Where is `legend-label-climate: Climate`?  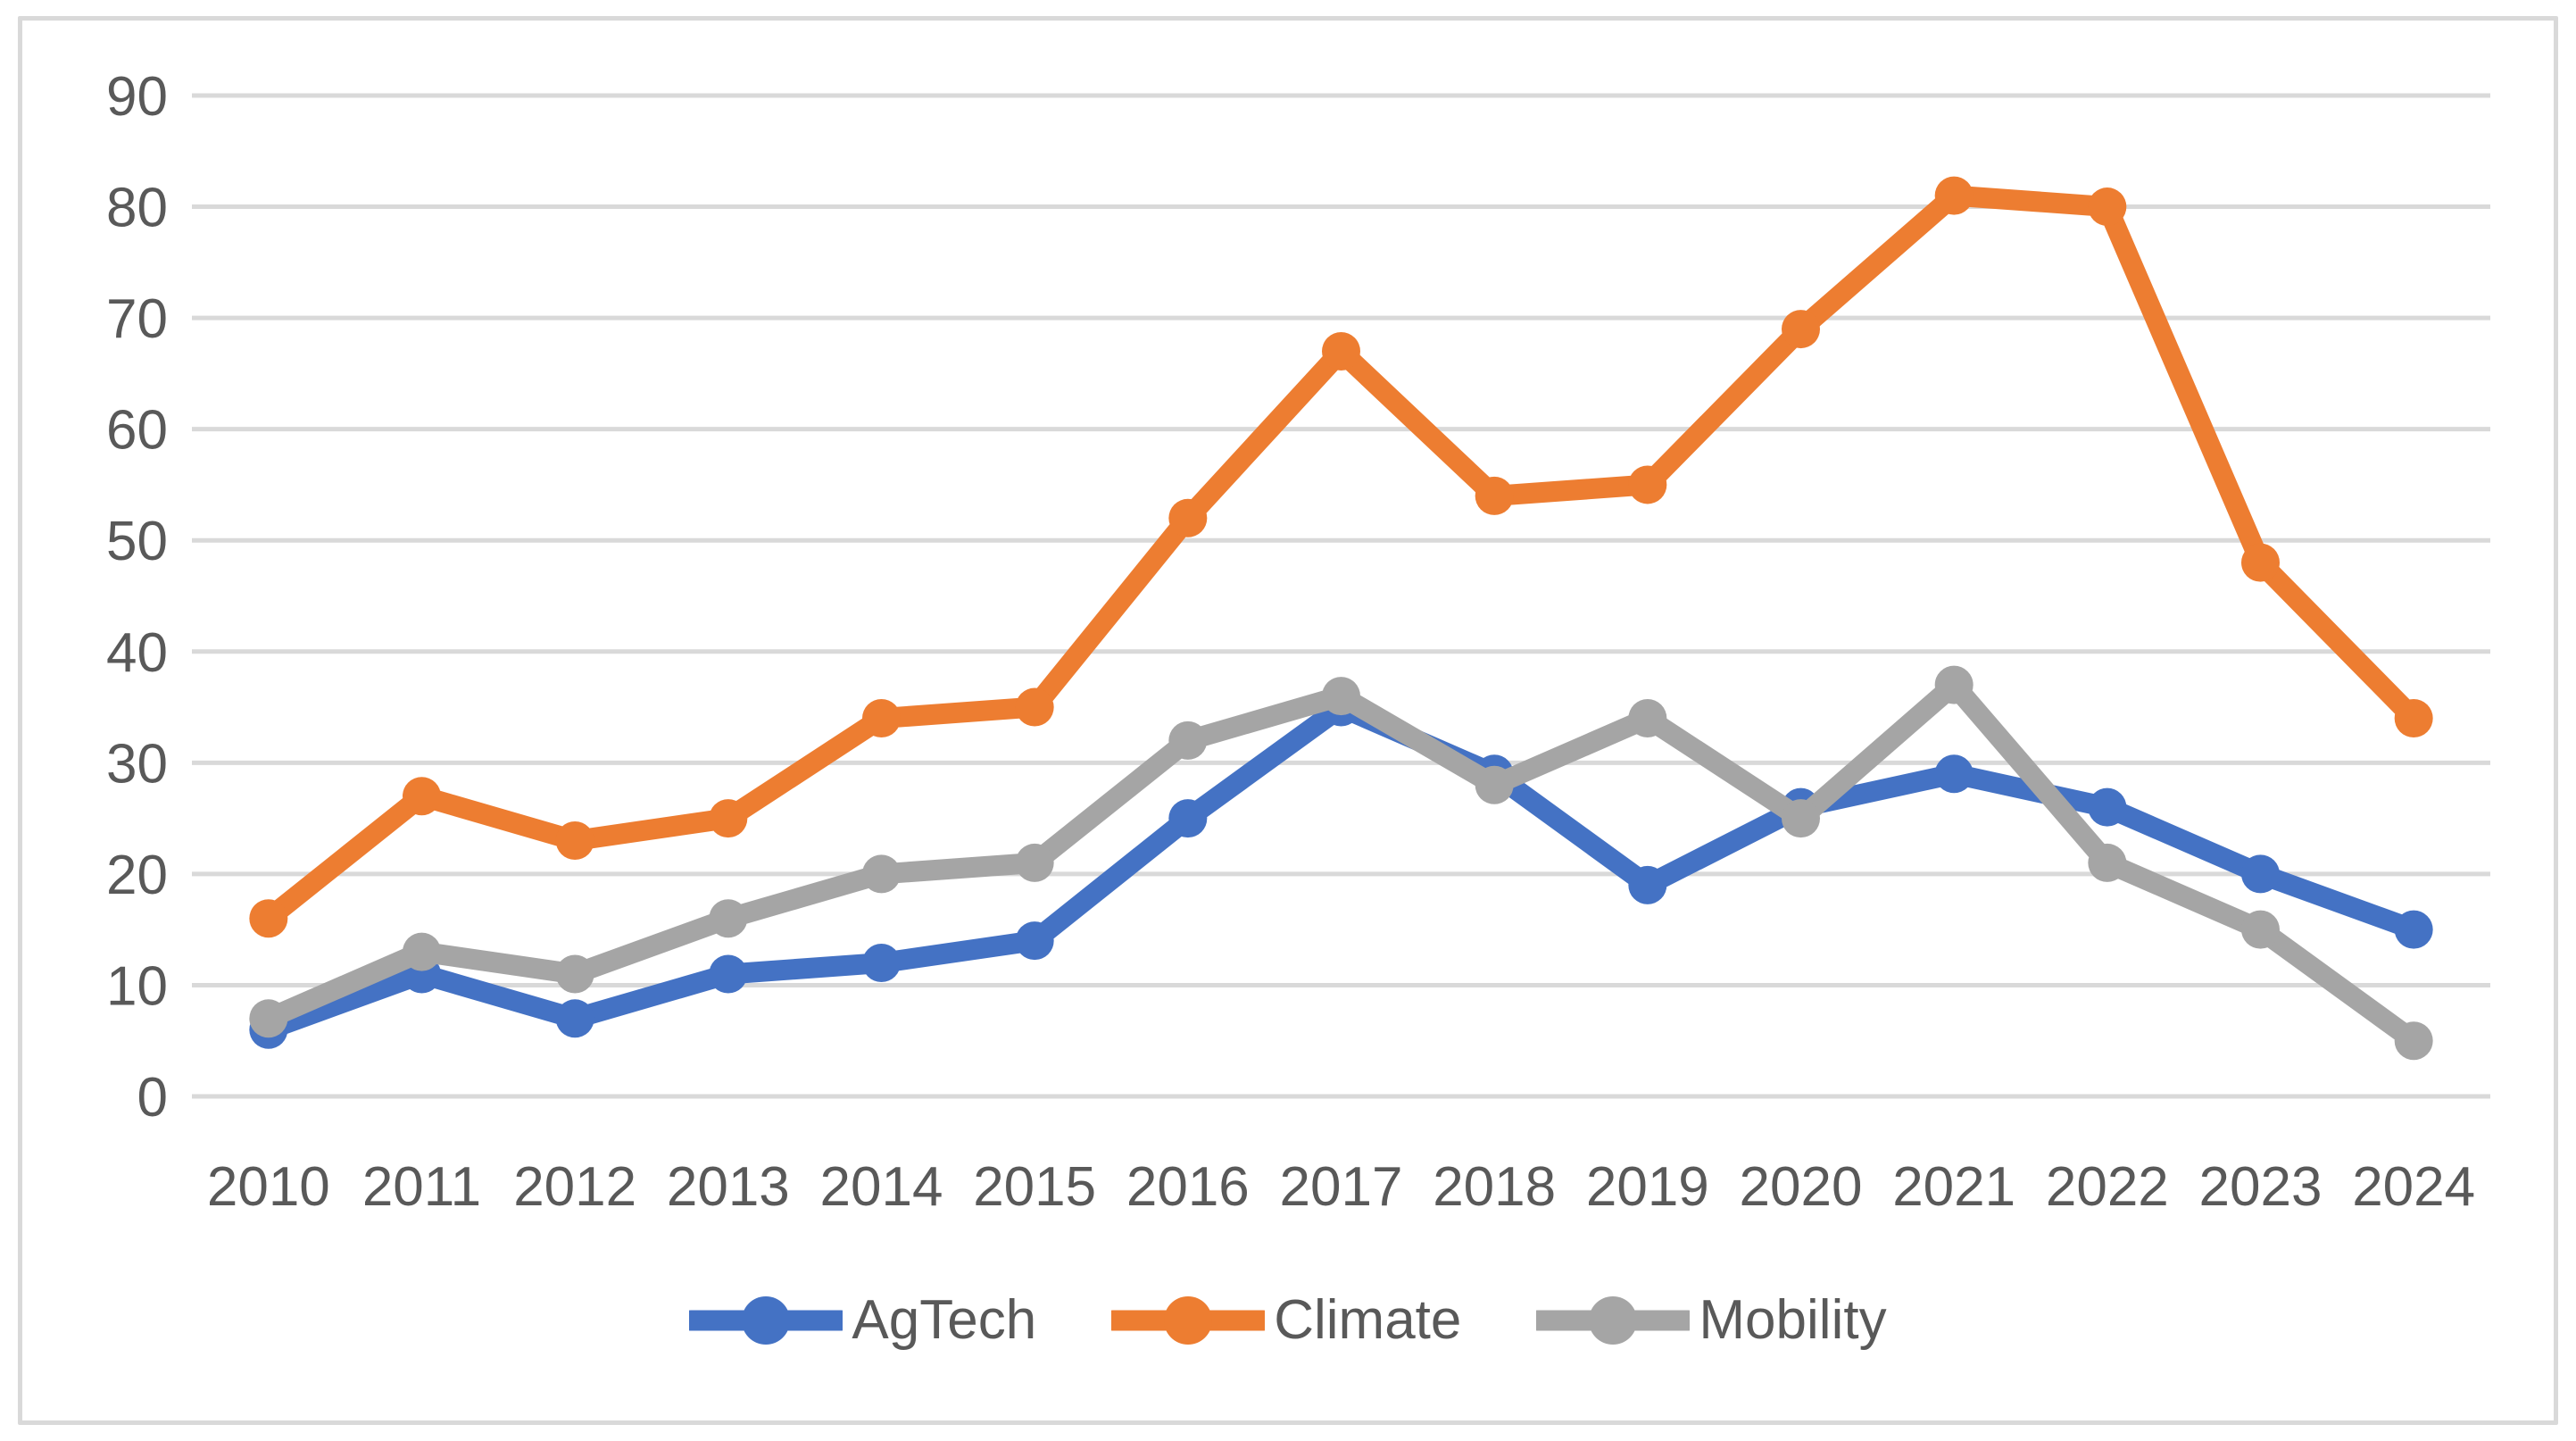
legend-label-climate: Climate is located at coordinates (1368, 1320).